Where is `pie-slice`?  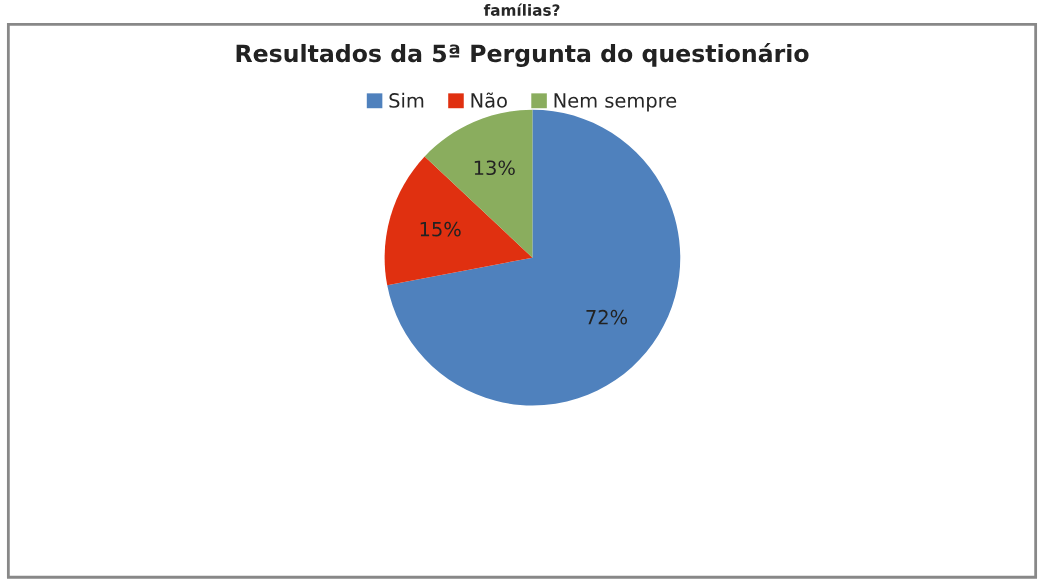 pie-slice is located at coordinates (458, 221).